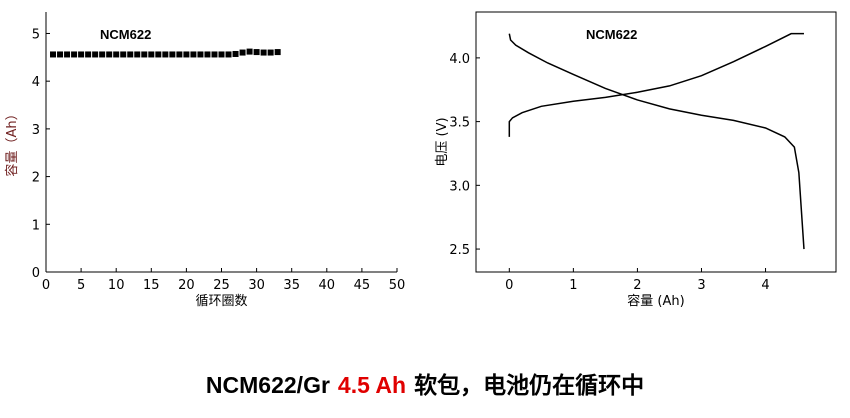  What do you see at coordinates (36, 34) in the screenshot?
I see `y-tick-label: 5` at bounding box center [36, 34].